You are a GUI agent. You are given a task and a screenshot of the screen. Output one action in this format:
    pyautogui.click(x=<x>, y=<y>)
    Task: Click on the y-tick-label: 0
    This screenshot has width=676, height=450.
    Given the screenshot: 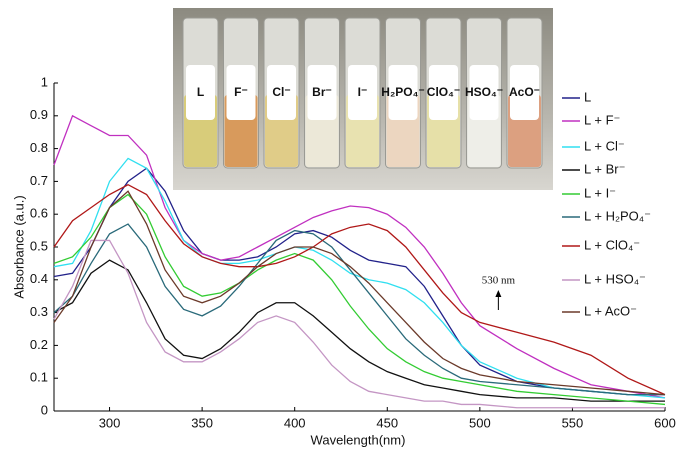 What is the action you would take?
    pyautogui.click(x=44, y=409)
    